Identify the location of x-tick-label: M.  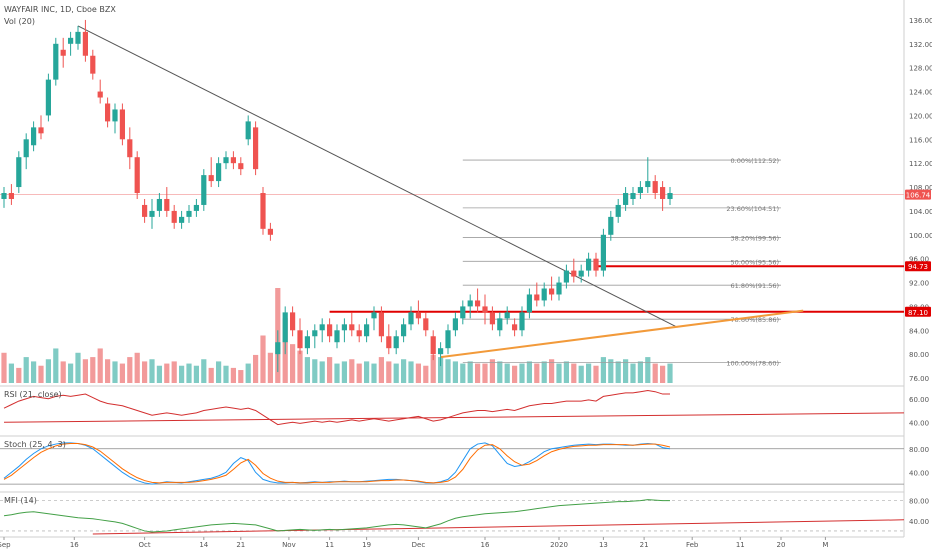
(825, 545).